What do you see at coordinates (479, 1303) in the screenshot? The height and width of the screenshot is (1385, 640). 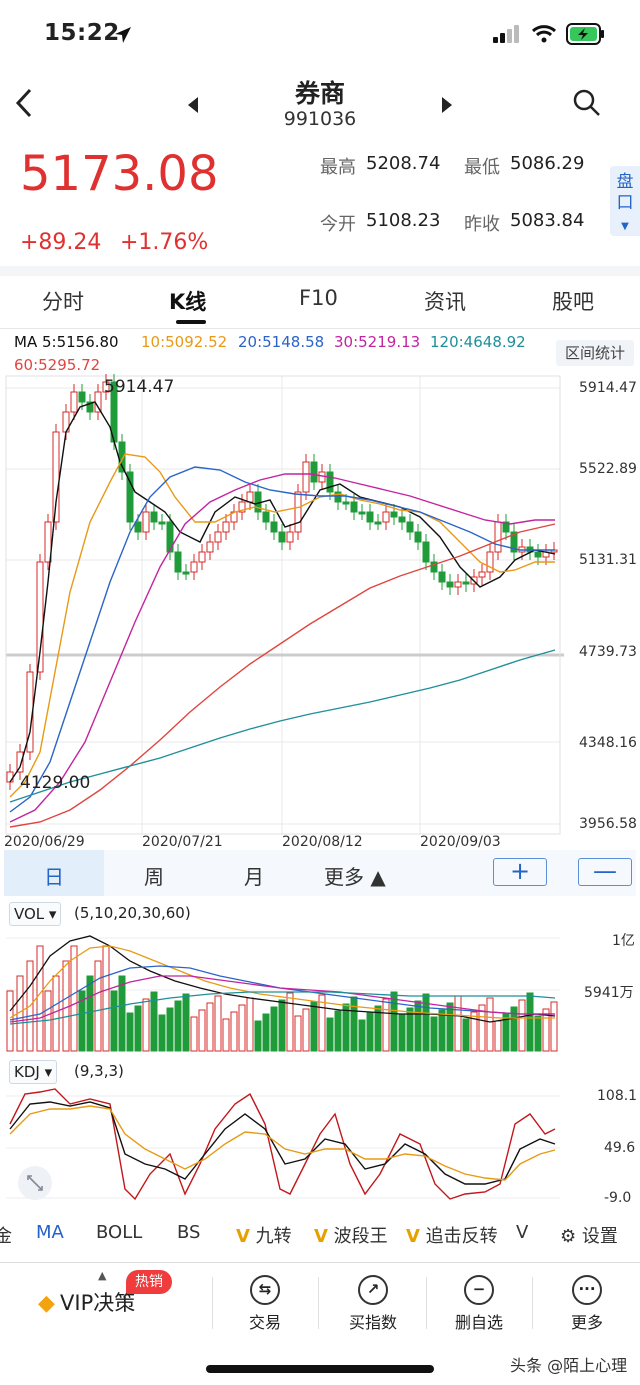 I see `delete-favorite-button: − 删自选` at bounding box center [479, 1303].